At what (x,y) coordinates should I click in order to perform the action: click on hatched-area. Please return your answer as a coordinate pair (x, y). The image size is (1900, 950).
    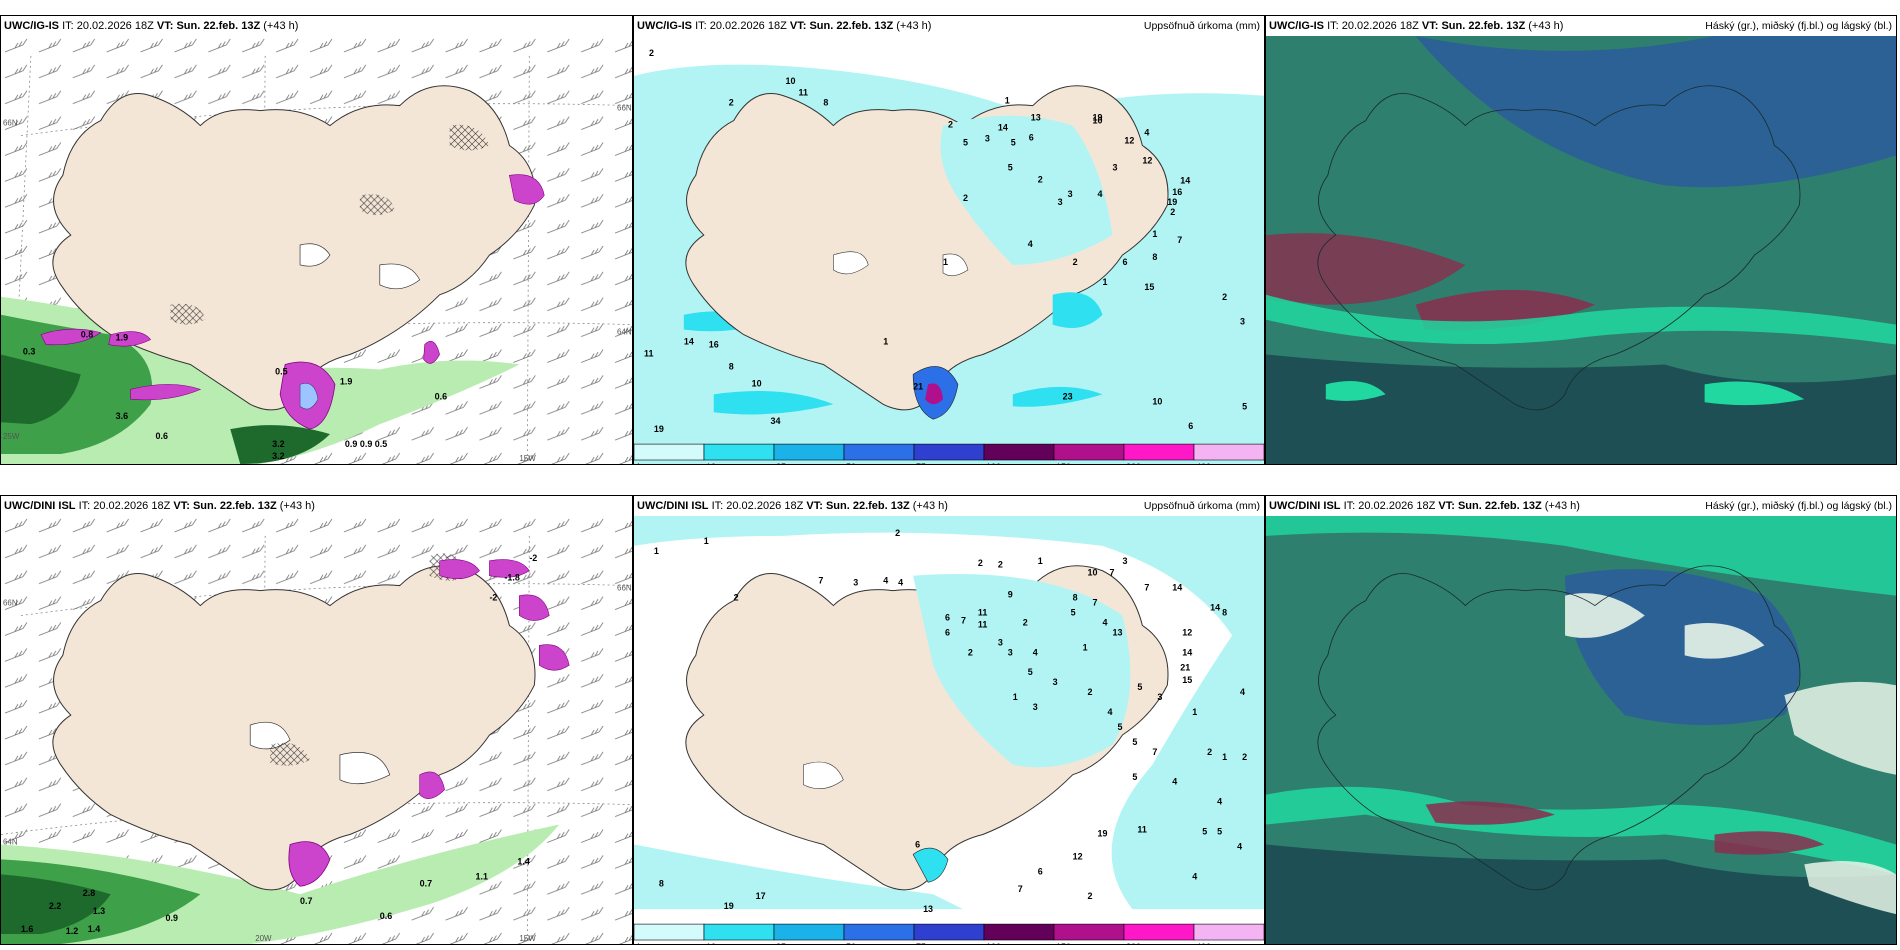
    Looking at the image, I should click on (330, 224).